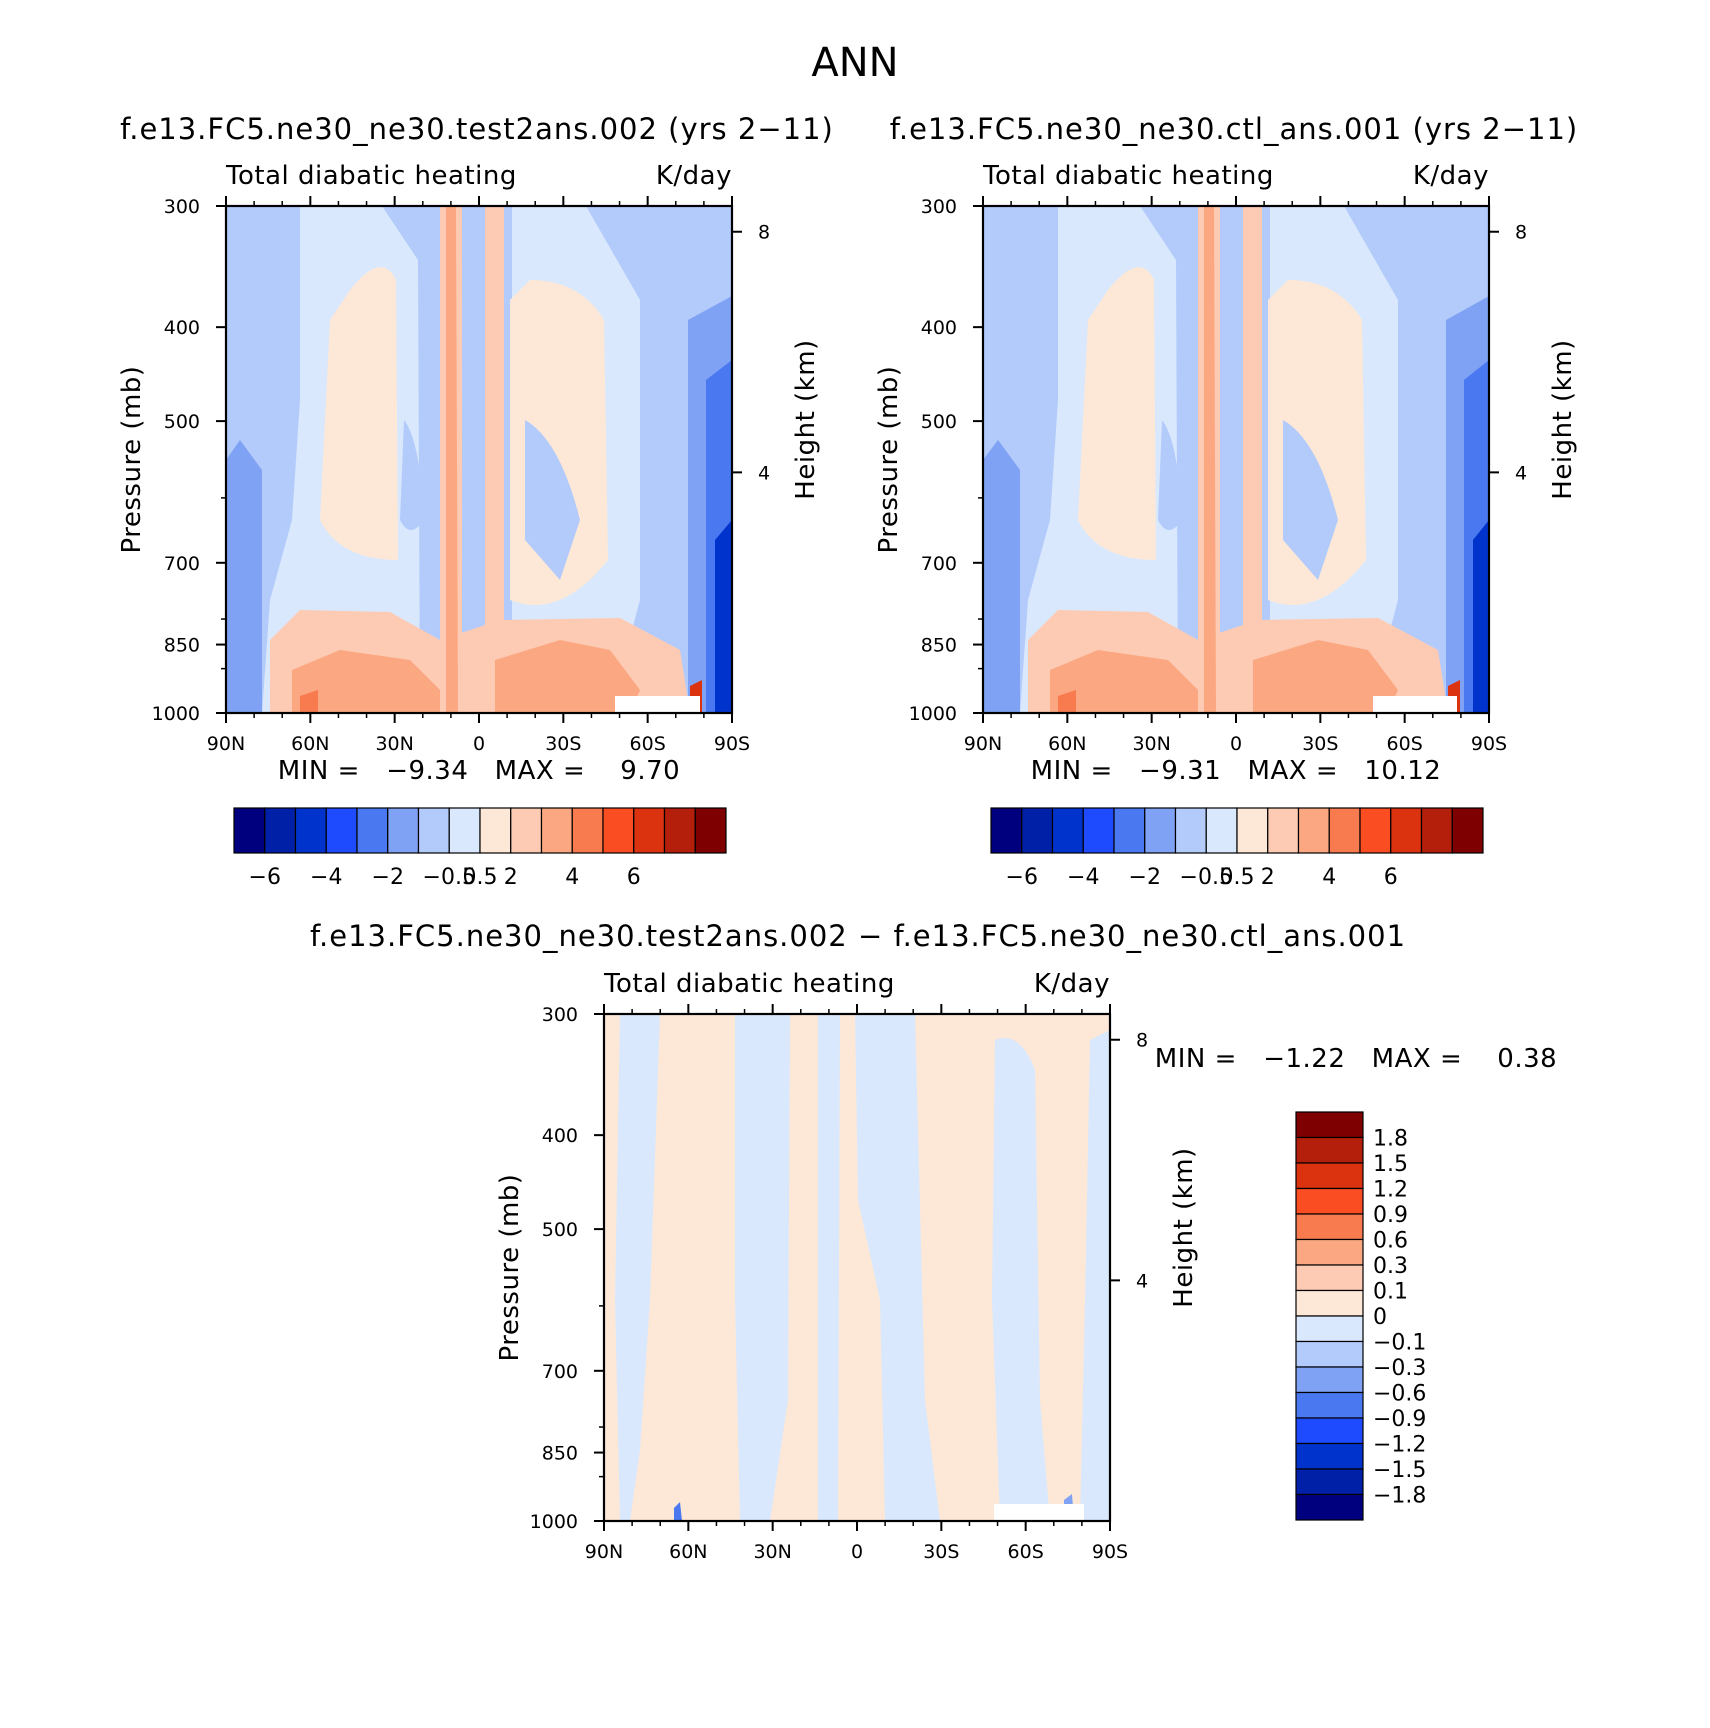 This screenshot has width=1710, height=1728. Describe the element at coordinates (182, 328) in the screenshot. I see `y-tick-label: 400` at that location.